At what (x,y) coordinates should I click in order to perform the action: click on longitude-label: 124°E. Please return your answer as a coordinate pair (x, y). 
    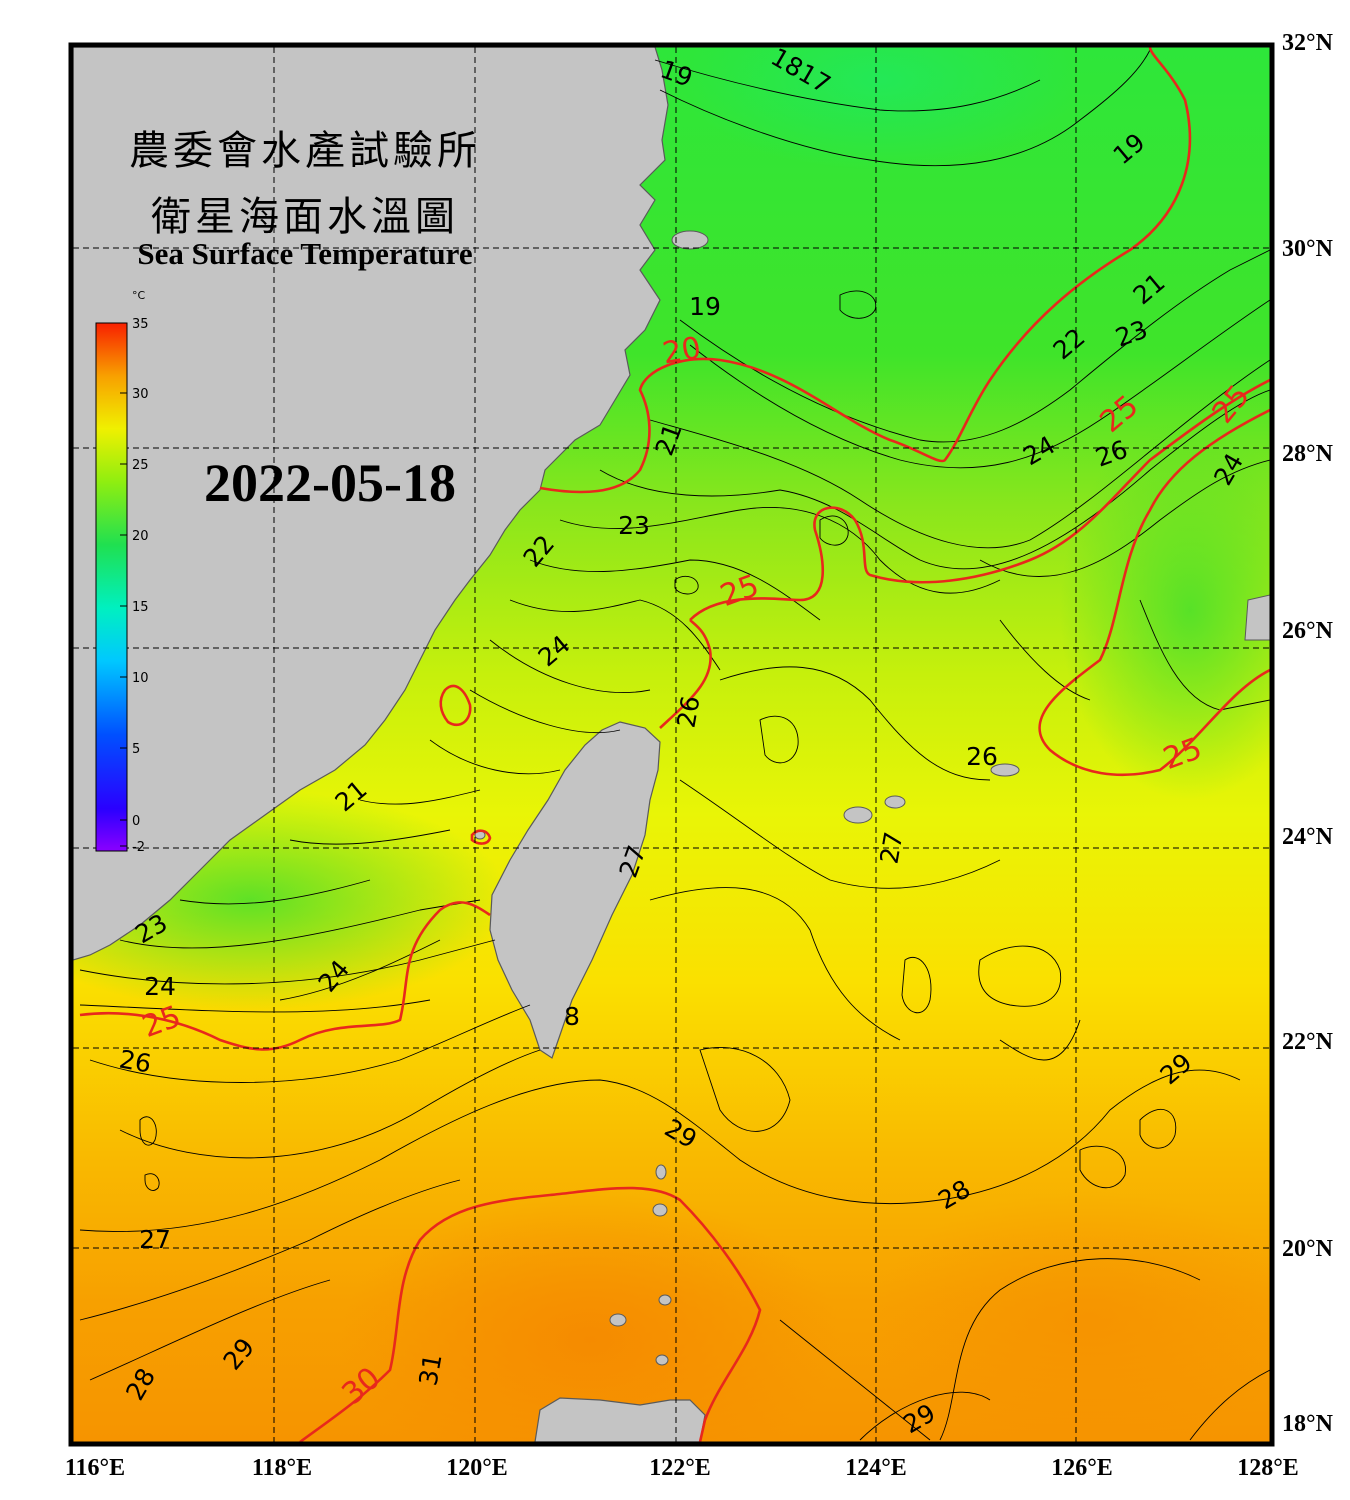
    Looking at the image, I should click on (876, 1468).